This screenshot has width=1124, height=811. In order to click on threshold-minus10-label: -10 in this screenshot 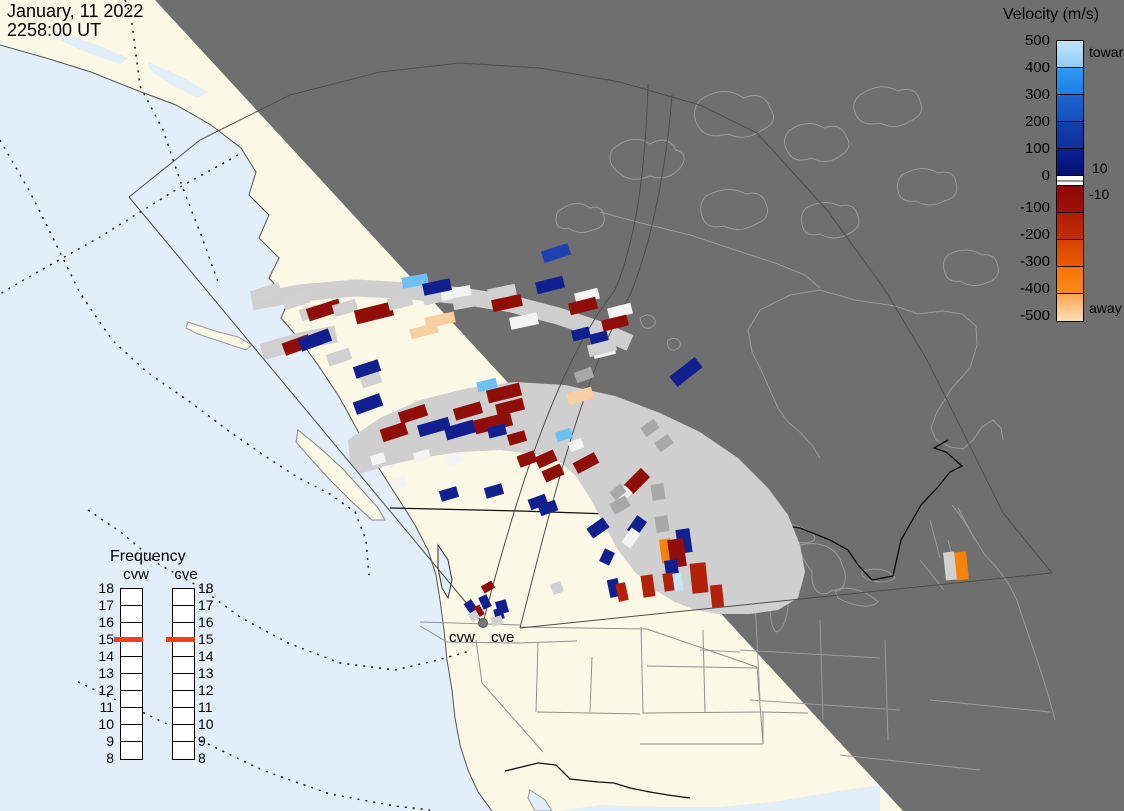, I will do `click(1099, 194)`.